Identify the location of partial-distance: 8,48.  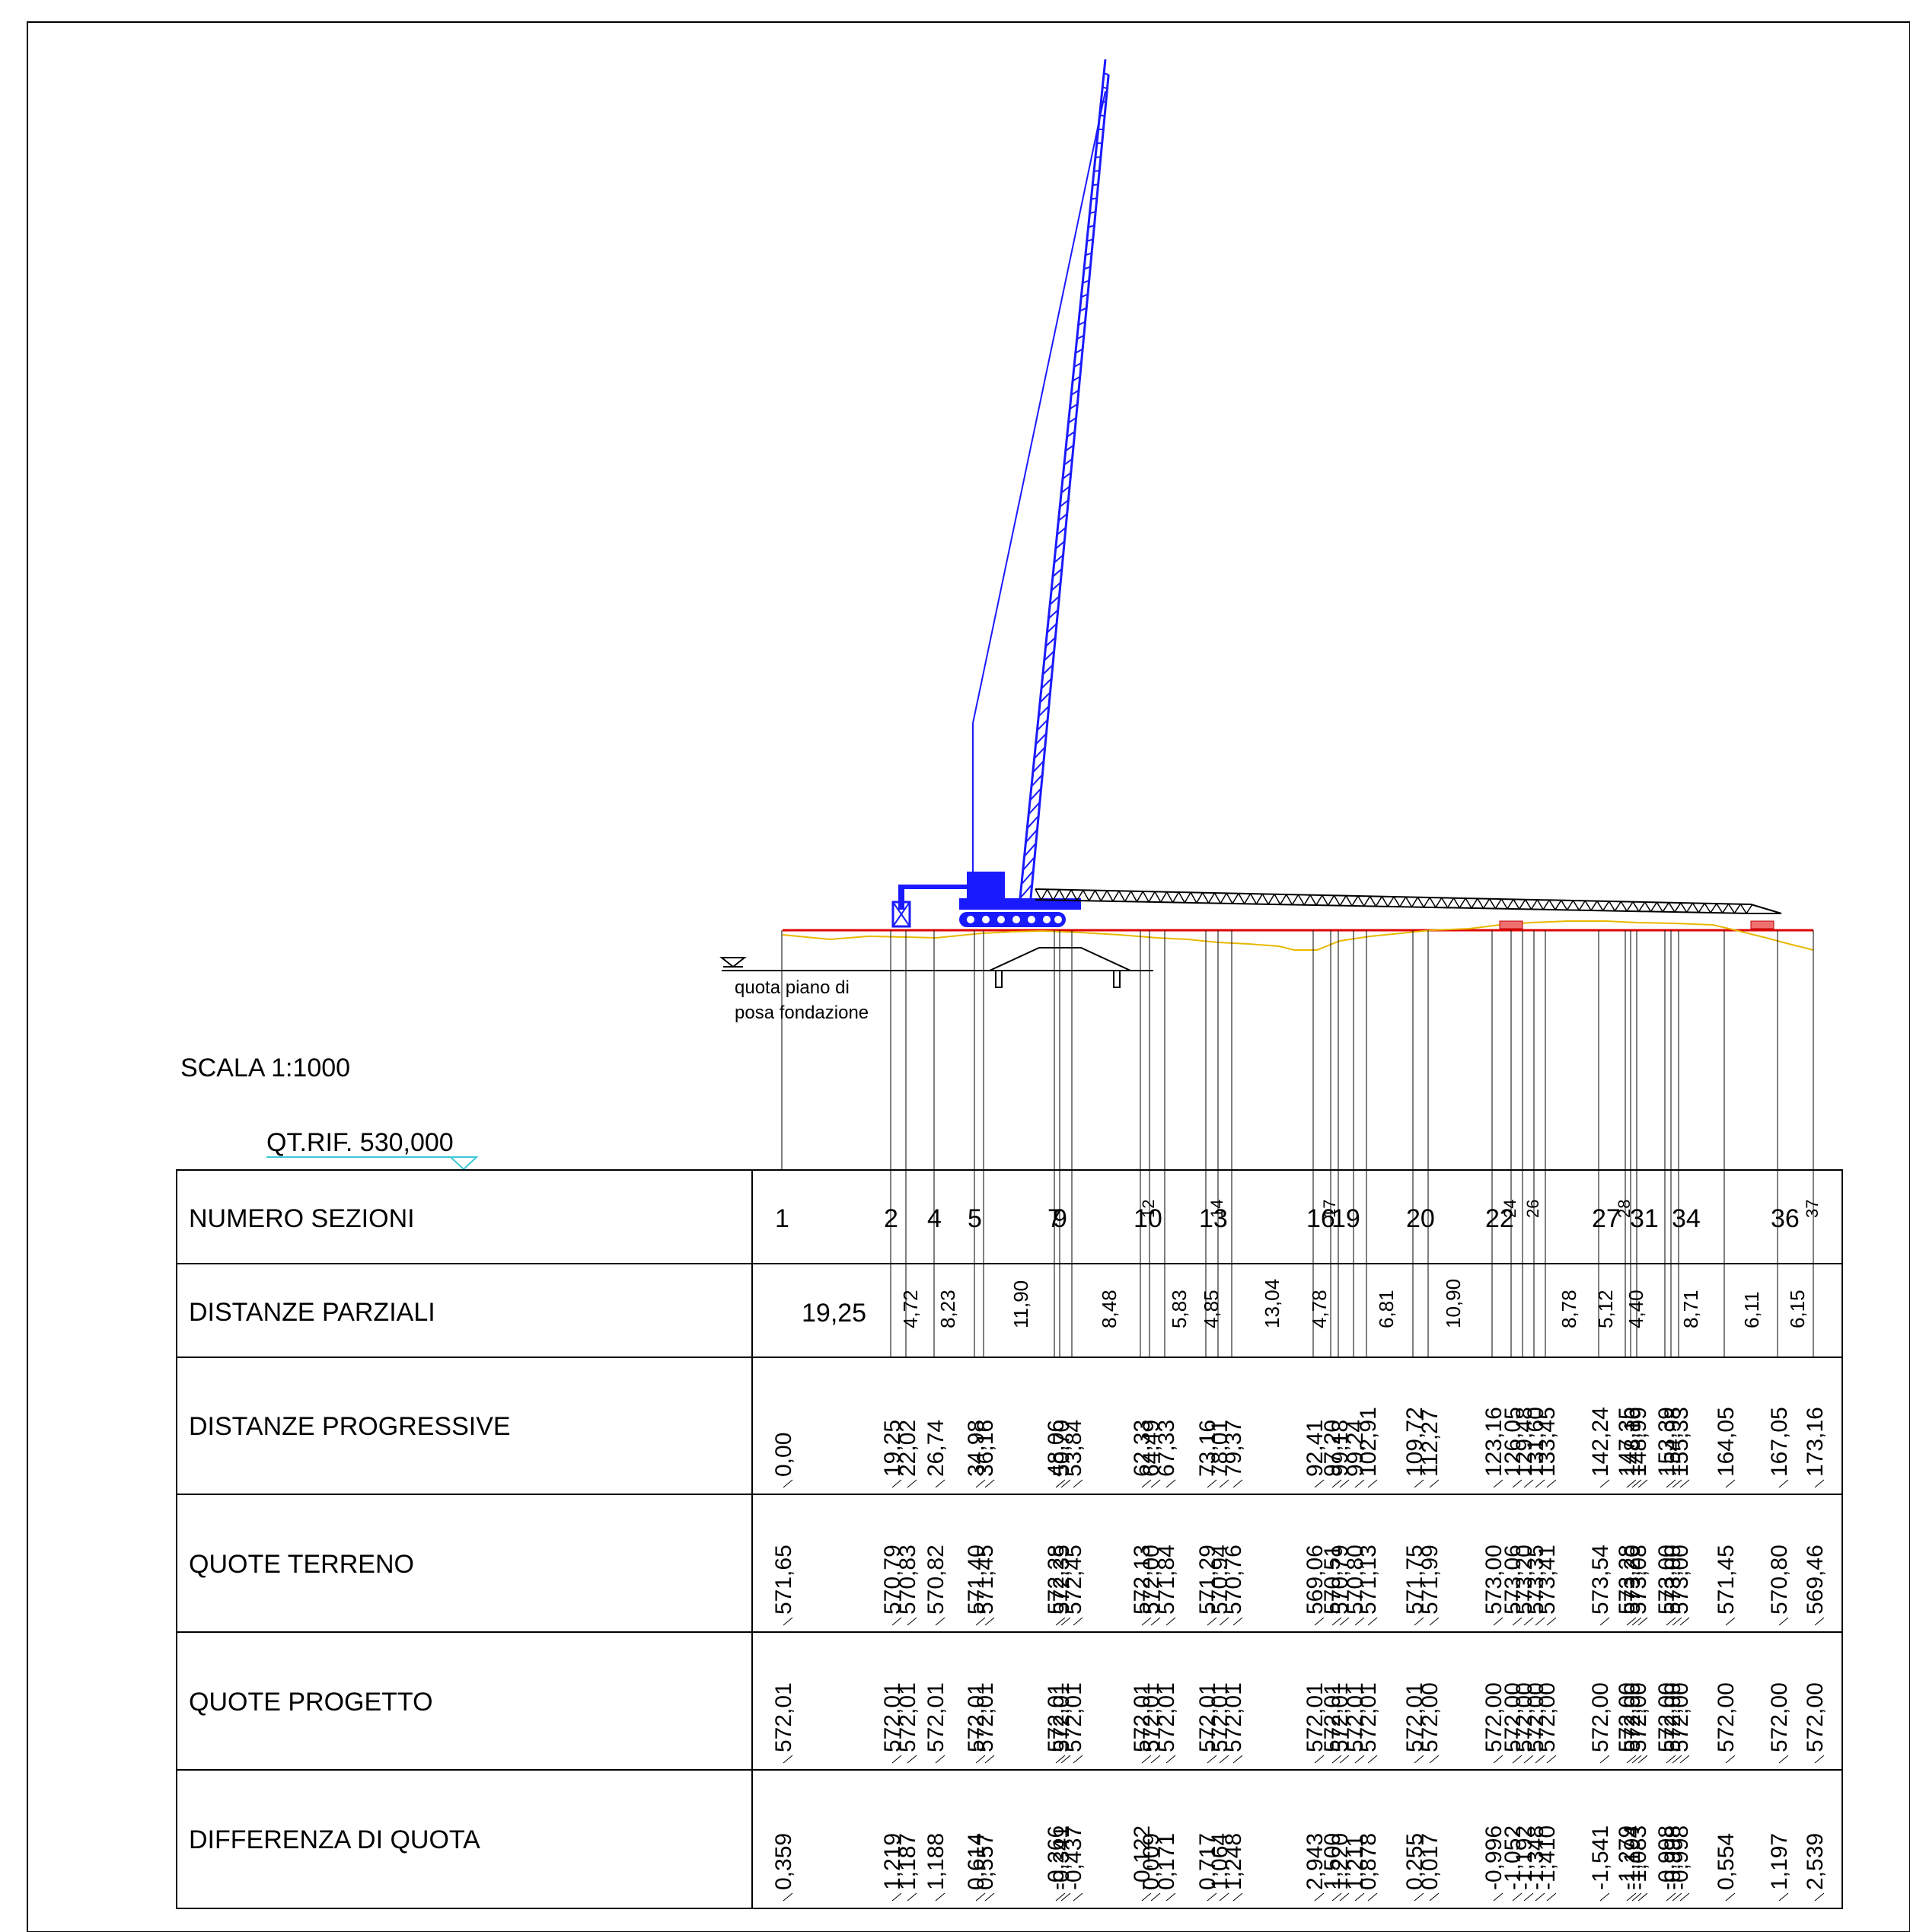
(1109, 1309).